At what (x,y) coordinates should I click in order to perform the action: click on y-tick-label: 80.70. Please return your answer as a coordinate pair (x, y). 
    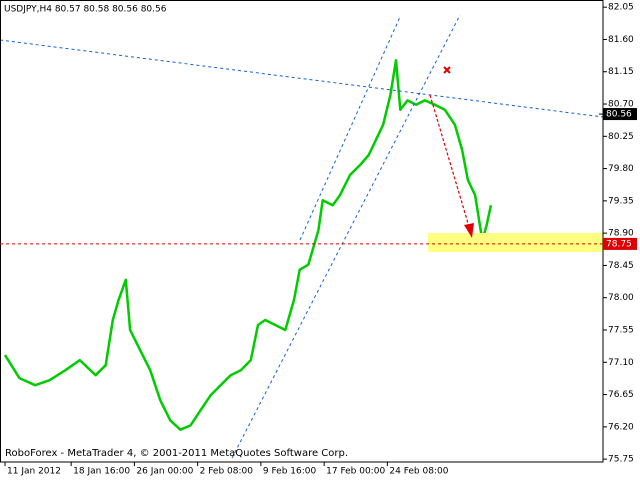
    Looking at the image, I should click on (621, 105).